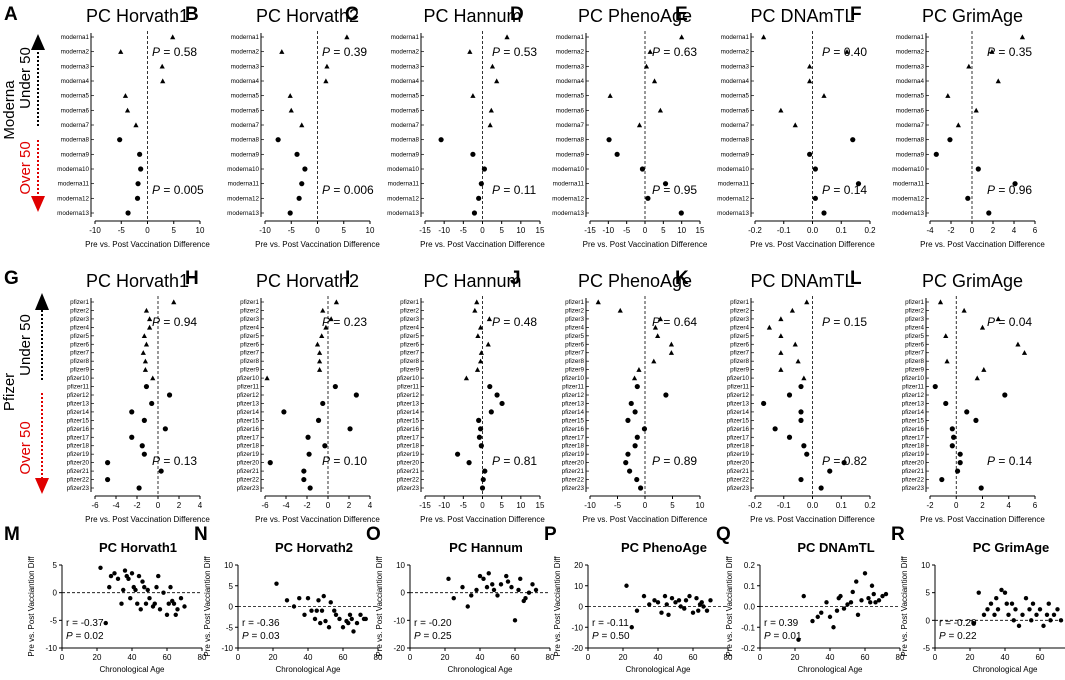 The height and width of the screenshot is (680, 1065). Describe the element at coordinates (844, 322) in the screenshot. I see `p-value-under: P = 0.15` at that location.